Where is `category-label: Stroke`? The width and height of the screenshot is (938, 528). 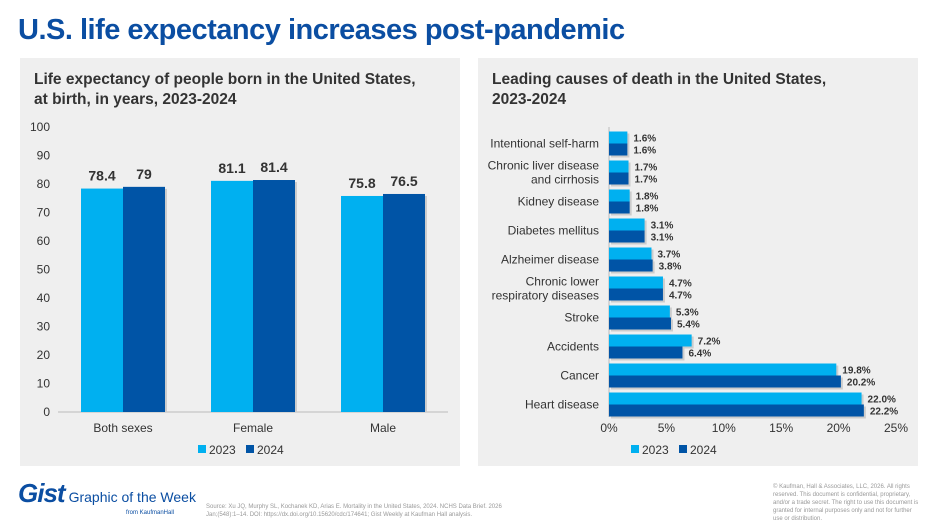
category-label: Stroke is located at coordinates (581, 318).